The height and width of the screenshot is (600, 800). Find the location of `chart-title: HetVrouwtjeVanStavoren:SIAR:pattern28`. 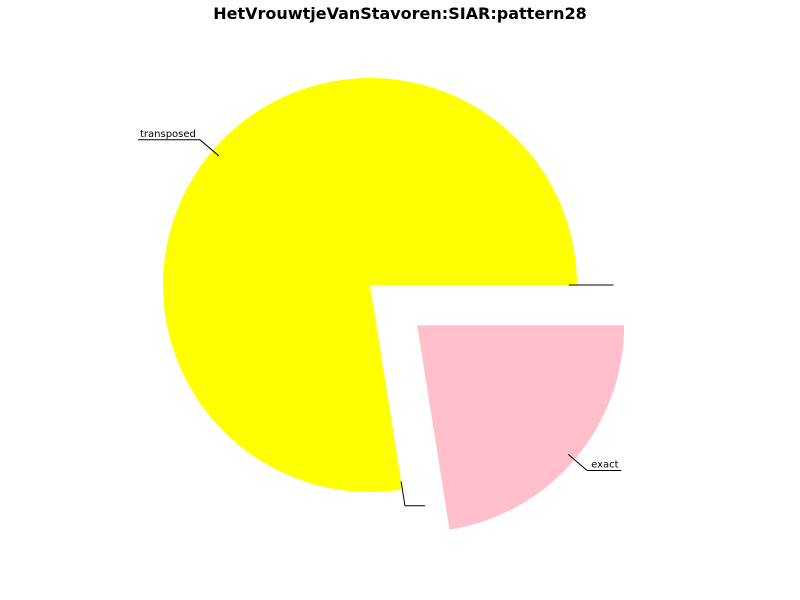

chart-title: HetVrouwtjeVanStavoren:SIAR:pattern28 is located at coordinates (399, 13).